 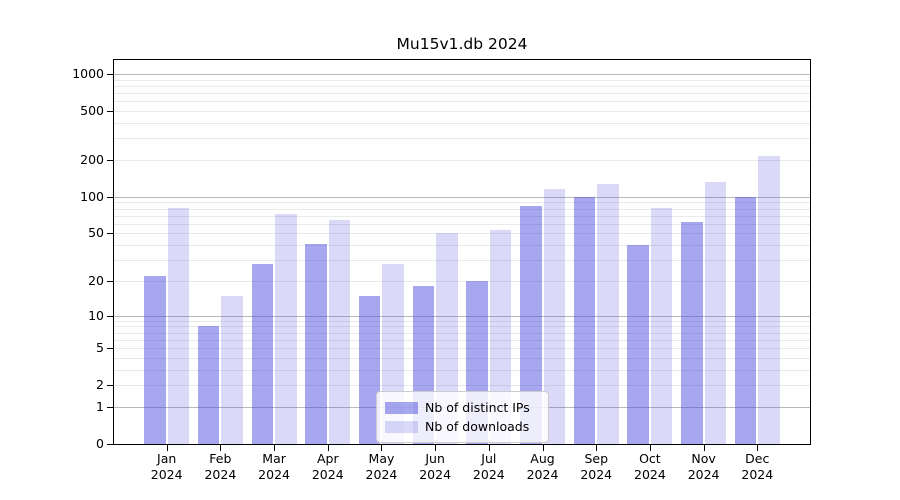 What do you see at coordinates (96, 315) in the screenshot?
I see `y-tick-label: 10` at bounding box center [96, 315].